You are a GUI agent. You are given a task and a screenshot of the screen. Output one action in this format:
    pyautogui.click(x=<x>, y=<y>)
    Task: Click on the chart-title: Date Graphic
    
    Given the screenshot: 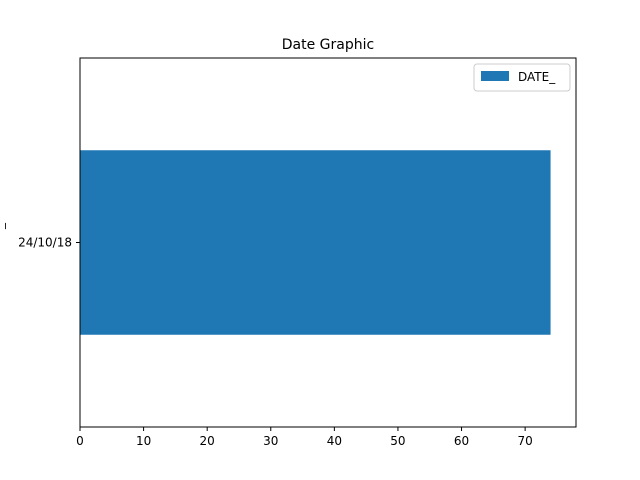 What is the action you would take?
    pyautogui.click(x=328, y=45)
    